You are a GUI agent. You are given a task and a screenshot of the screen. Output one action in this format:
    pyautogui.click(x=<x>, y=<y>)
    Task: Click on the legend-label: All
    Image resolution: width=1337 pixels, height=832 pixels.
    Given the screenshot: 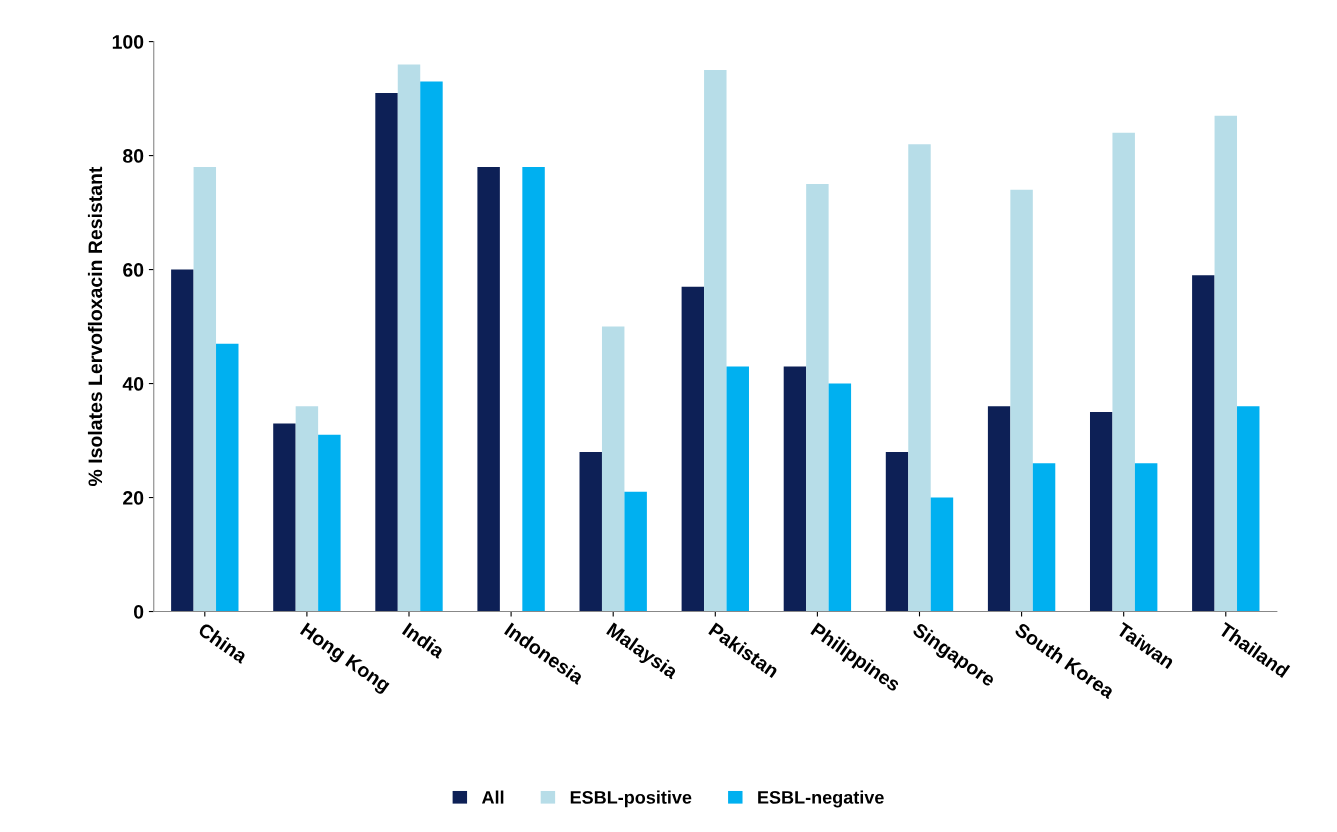 What is the action you would take?
    pyautogui.click(x=492, y=797)
    